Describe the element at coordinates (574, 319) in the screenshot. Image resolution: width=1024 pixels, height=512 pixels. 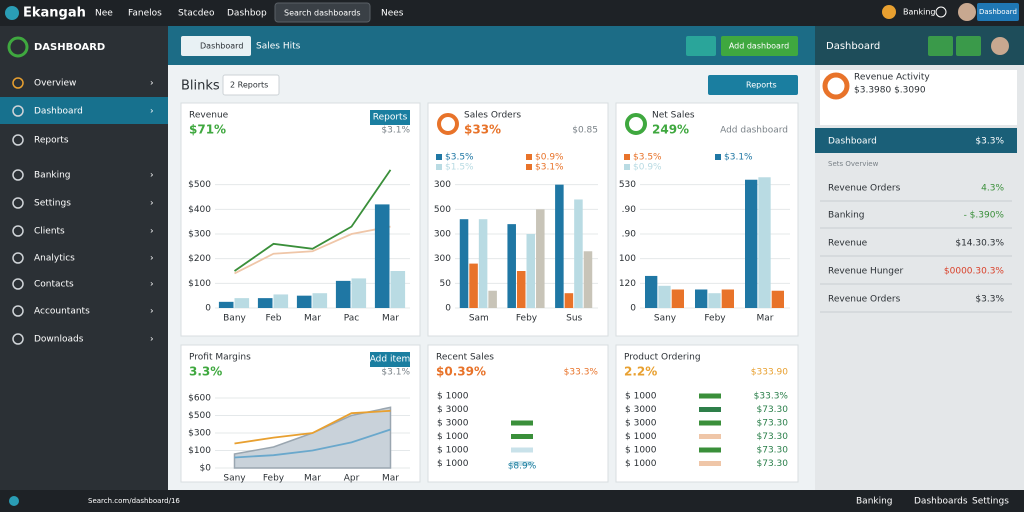
I see `x-tick-label: Sus` at that location.